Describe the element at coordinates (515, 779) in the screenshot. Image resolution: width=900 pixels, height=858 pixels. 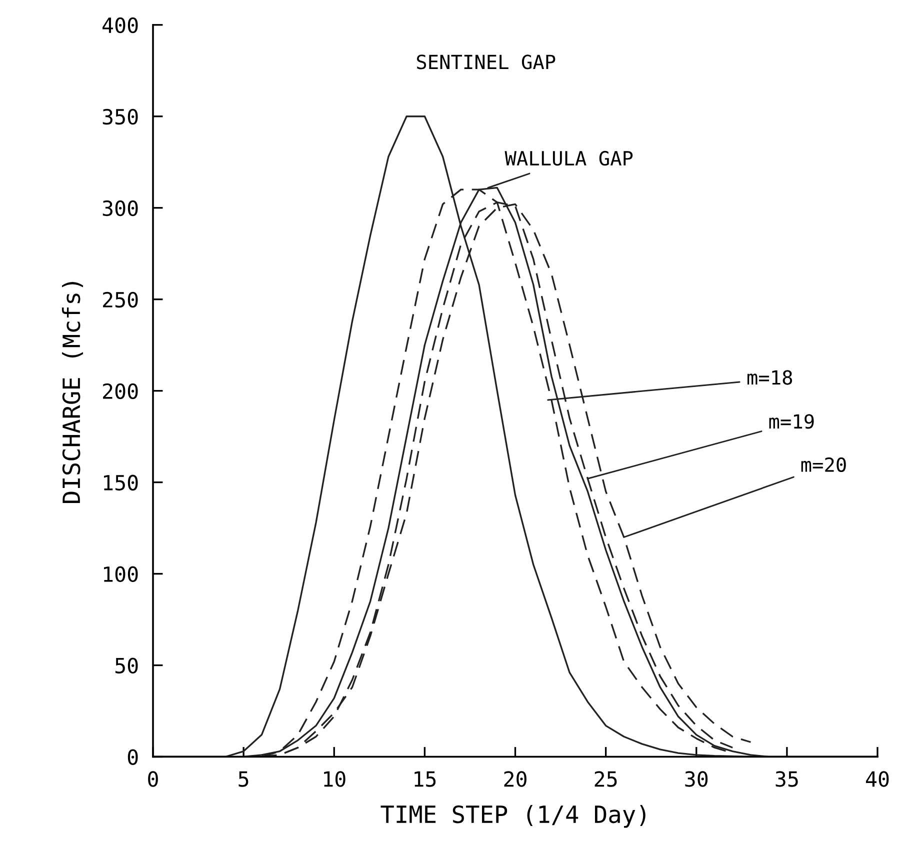
I see `x-tick-label: 20` at that location.